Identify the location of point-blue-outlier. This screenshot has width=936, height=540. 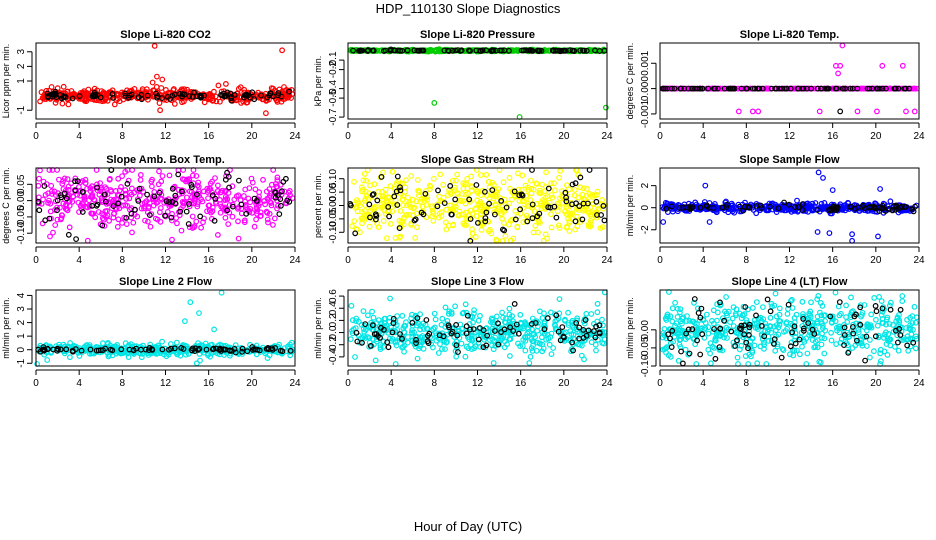
(709, 222).